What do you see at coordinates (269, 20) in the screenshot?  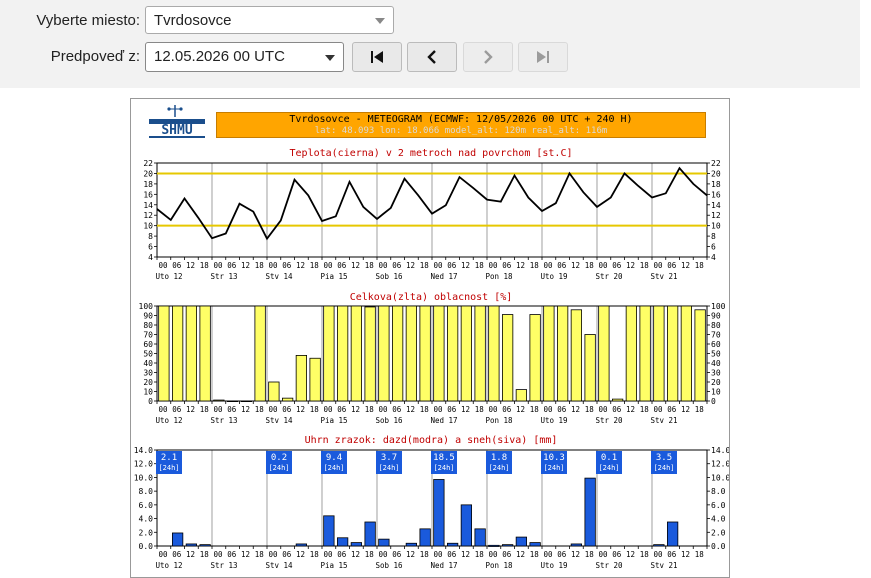 I see `place-select: Tvrdosovce` at bounding box center [269, 20].